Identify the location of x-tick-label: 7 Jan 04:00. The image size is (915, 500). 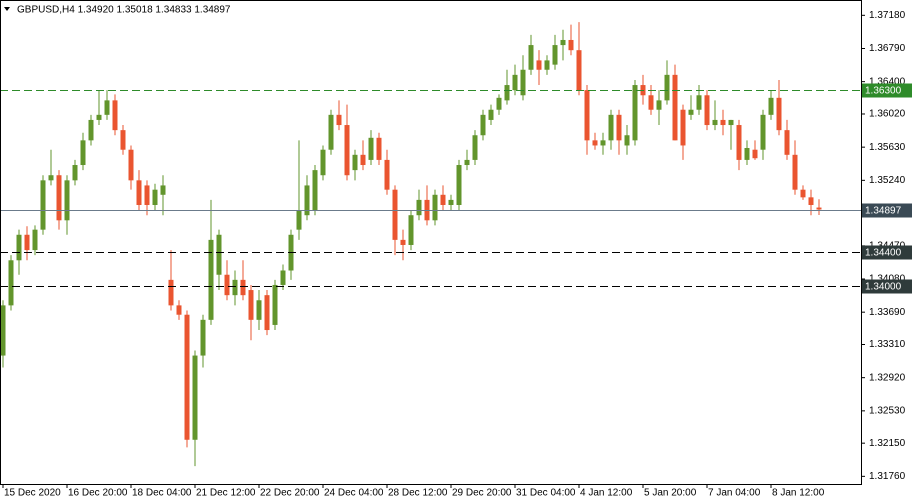
(734, 493).